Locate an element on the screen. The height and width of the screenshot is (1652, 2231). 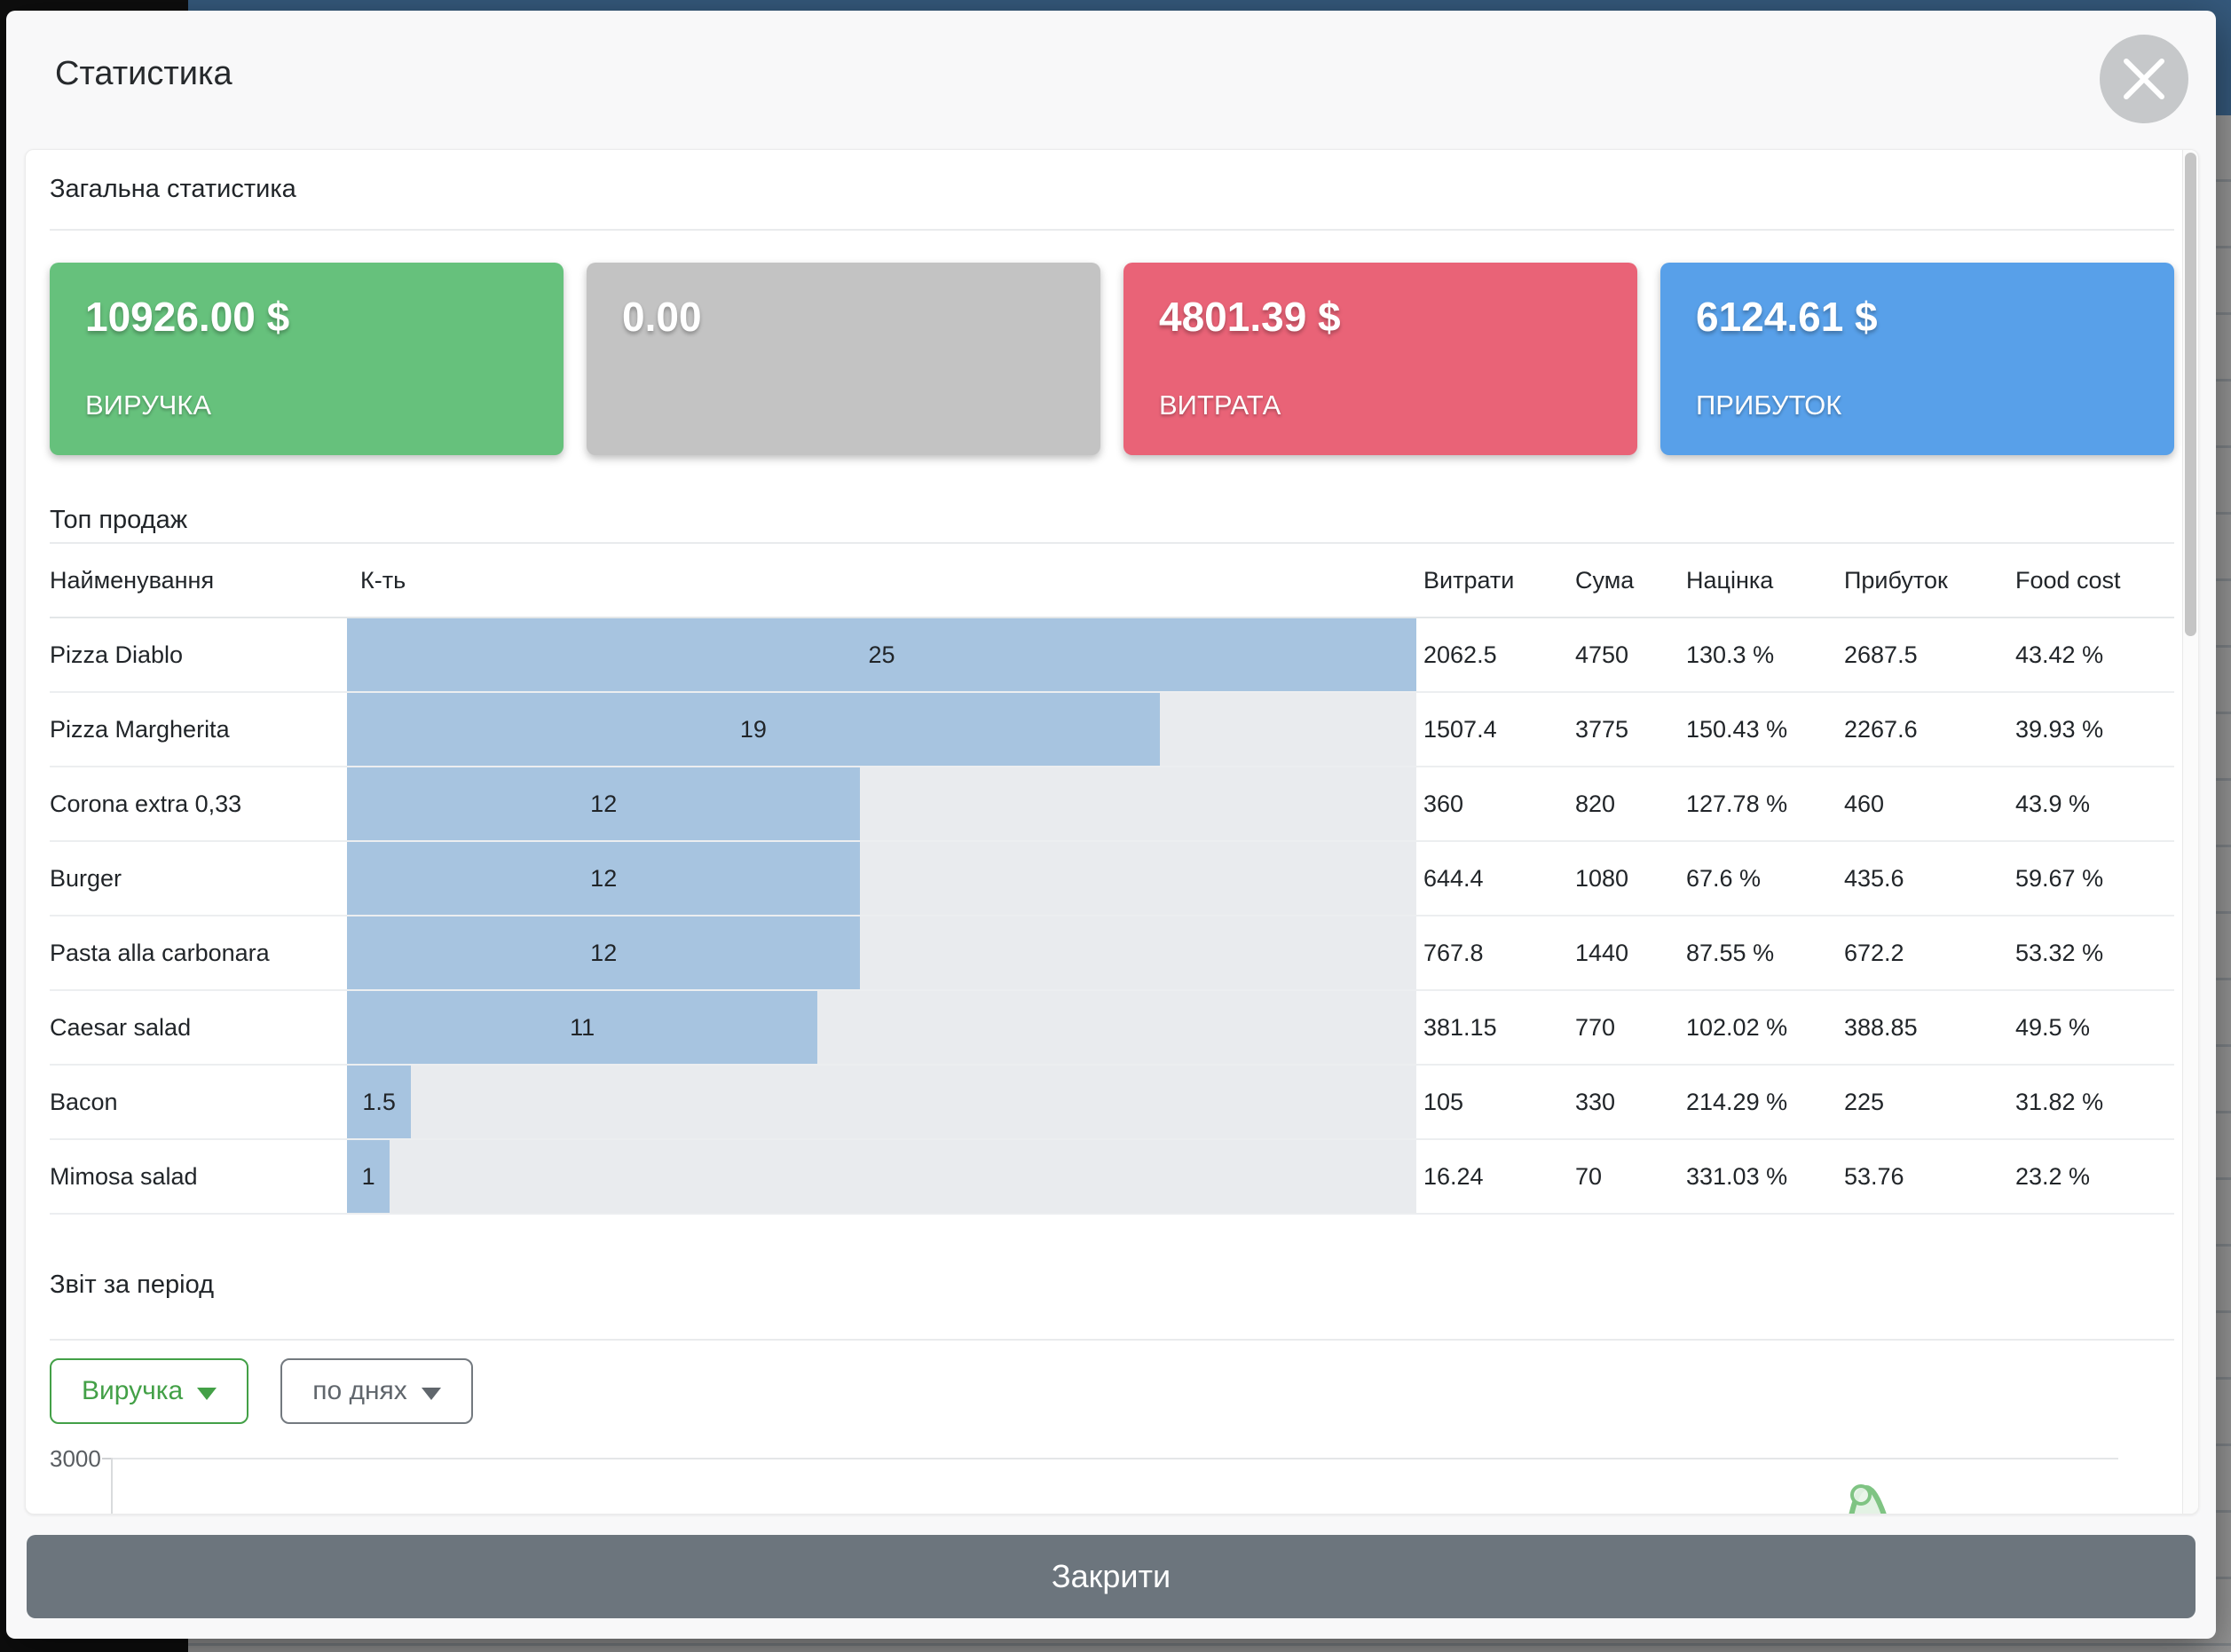
stat-card-value: 6124.61 $ is located at coordinates (1787, 317).